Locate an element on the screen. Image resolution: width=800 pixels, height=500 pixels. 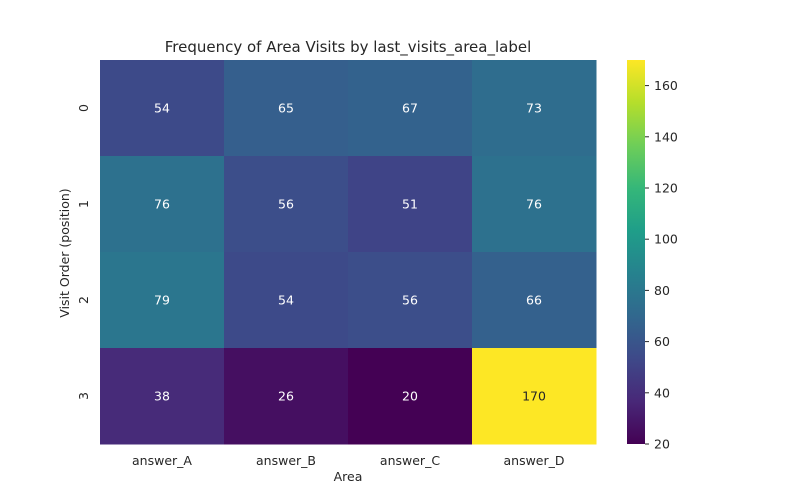
y-axis-label: Visit Order (position) is located at coordinates (64, 252).